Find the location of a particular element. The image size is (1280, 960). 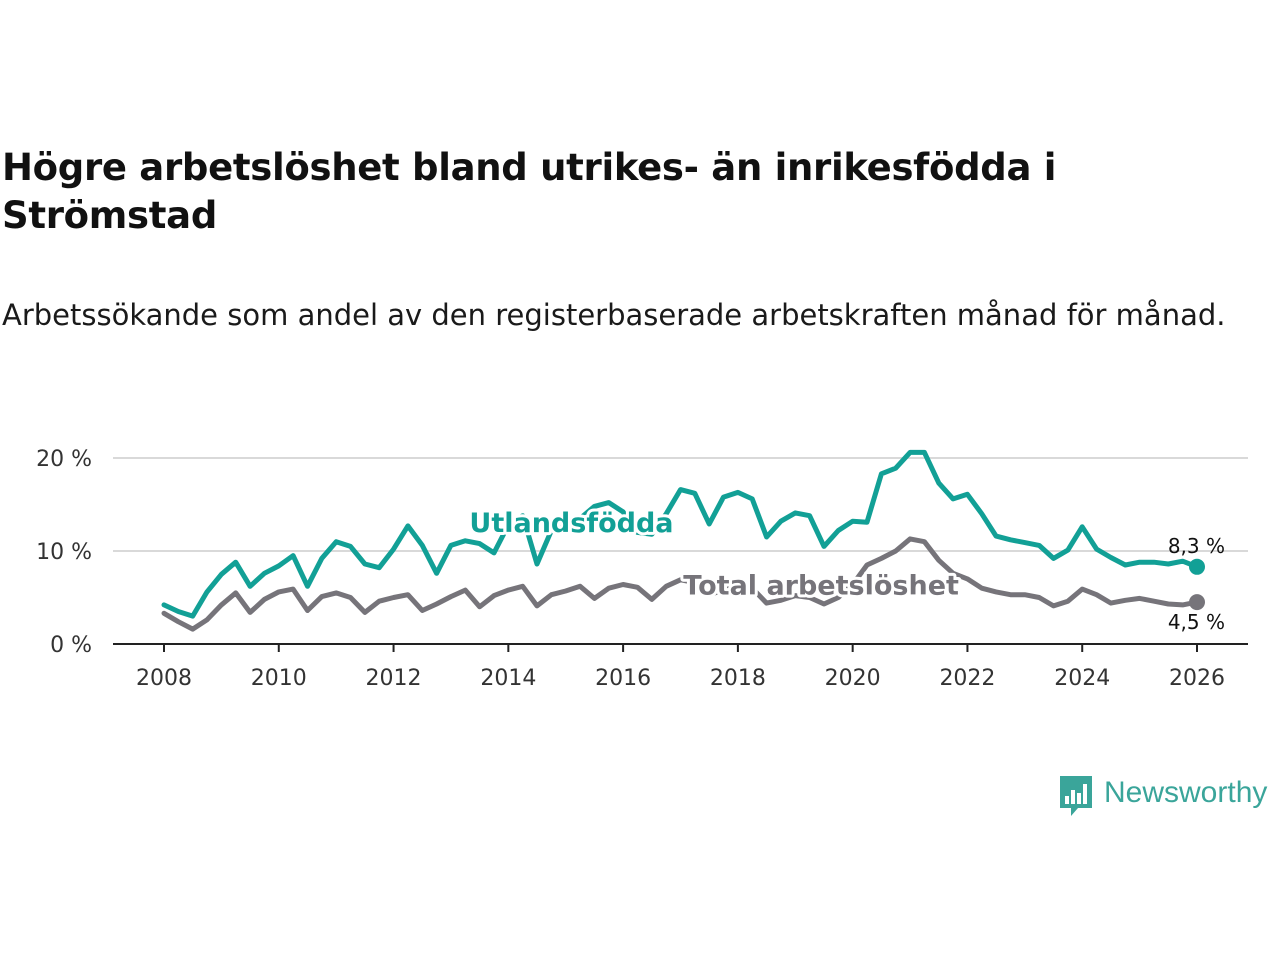

y-tick-label: 10 % is located at coordinates (64, 552).